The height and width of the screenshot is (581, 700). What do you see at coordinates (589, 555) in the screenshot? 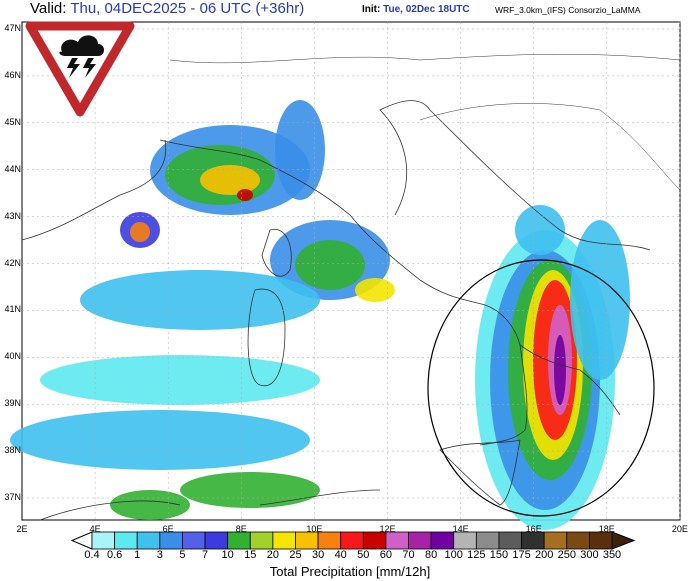
I see `colorbar-label: 300` at bounding box center [589, 555].